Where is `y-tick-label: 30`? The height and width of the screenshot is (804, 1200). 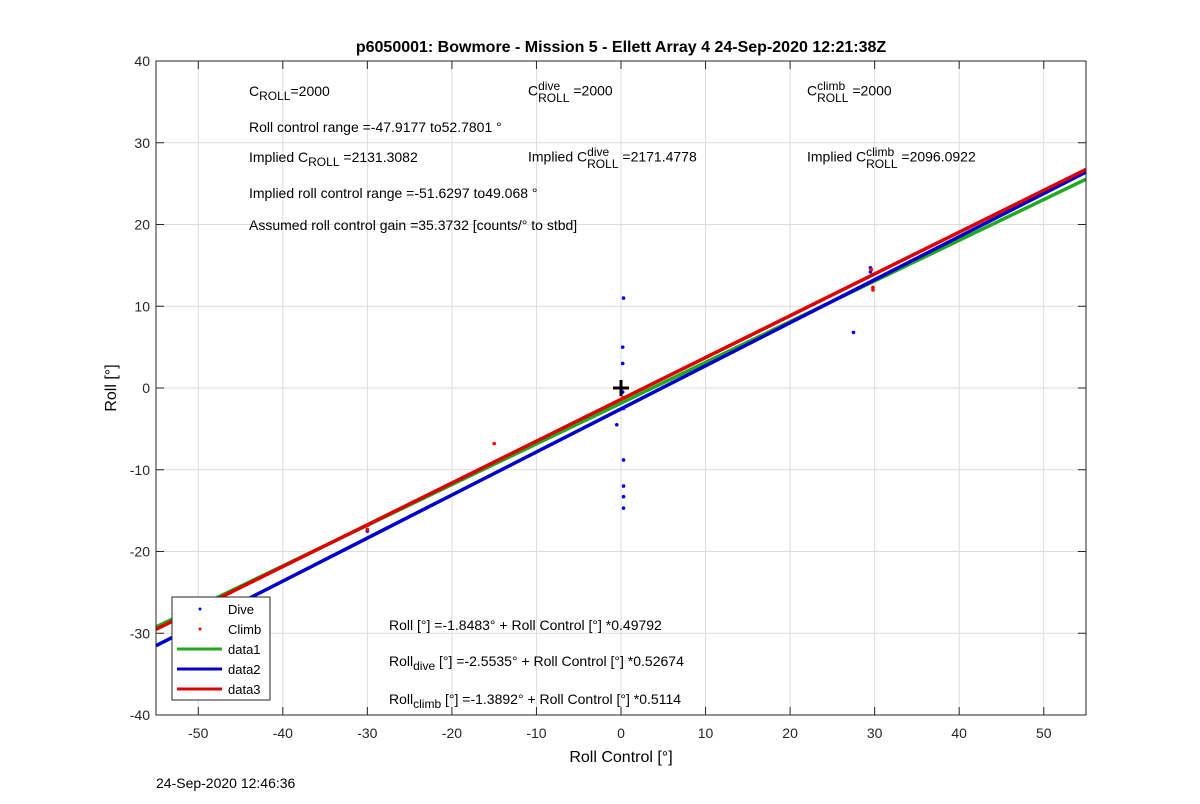
y-tick-label: 30 is located at coordinates (142, 143).